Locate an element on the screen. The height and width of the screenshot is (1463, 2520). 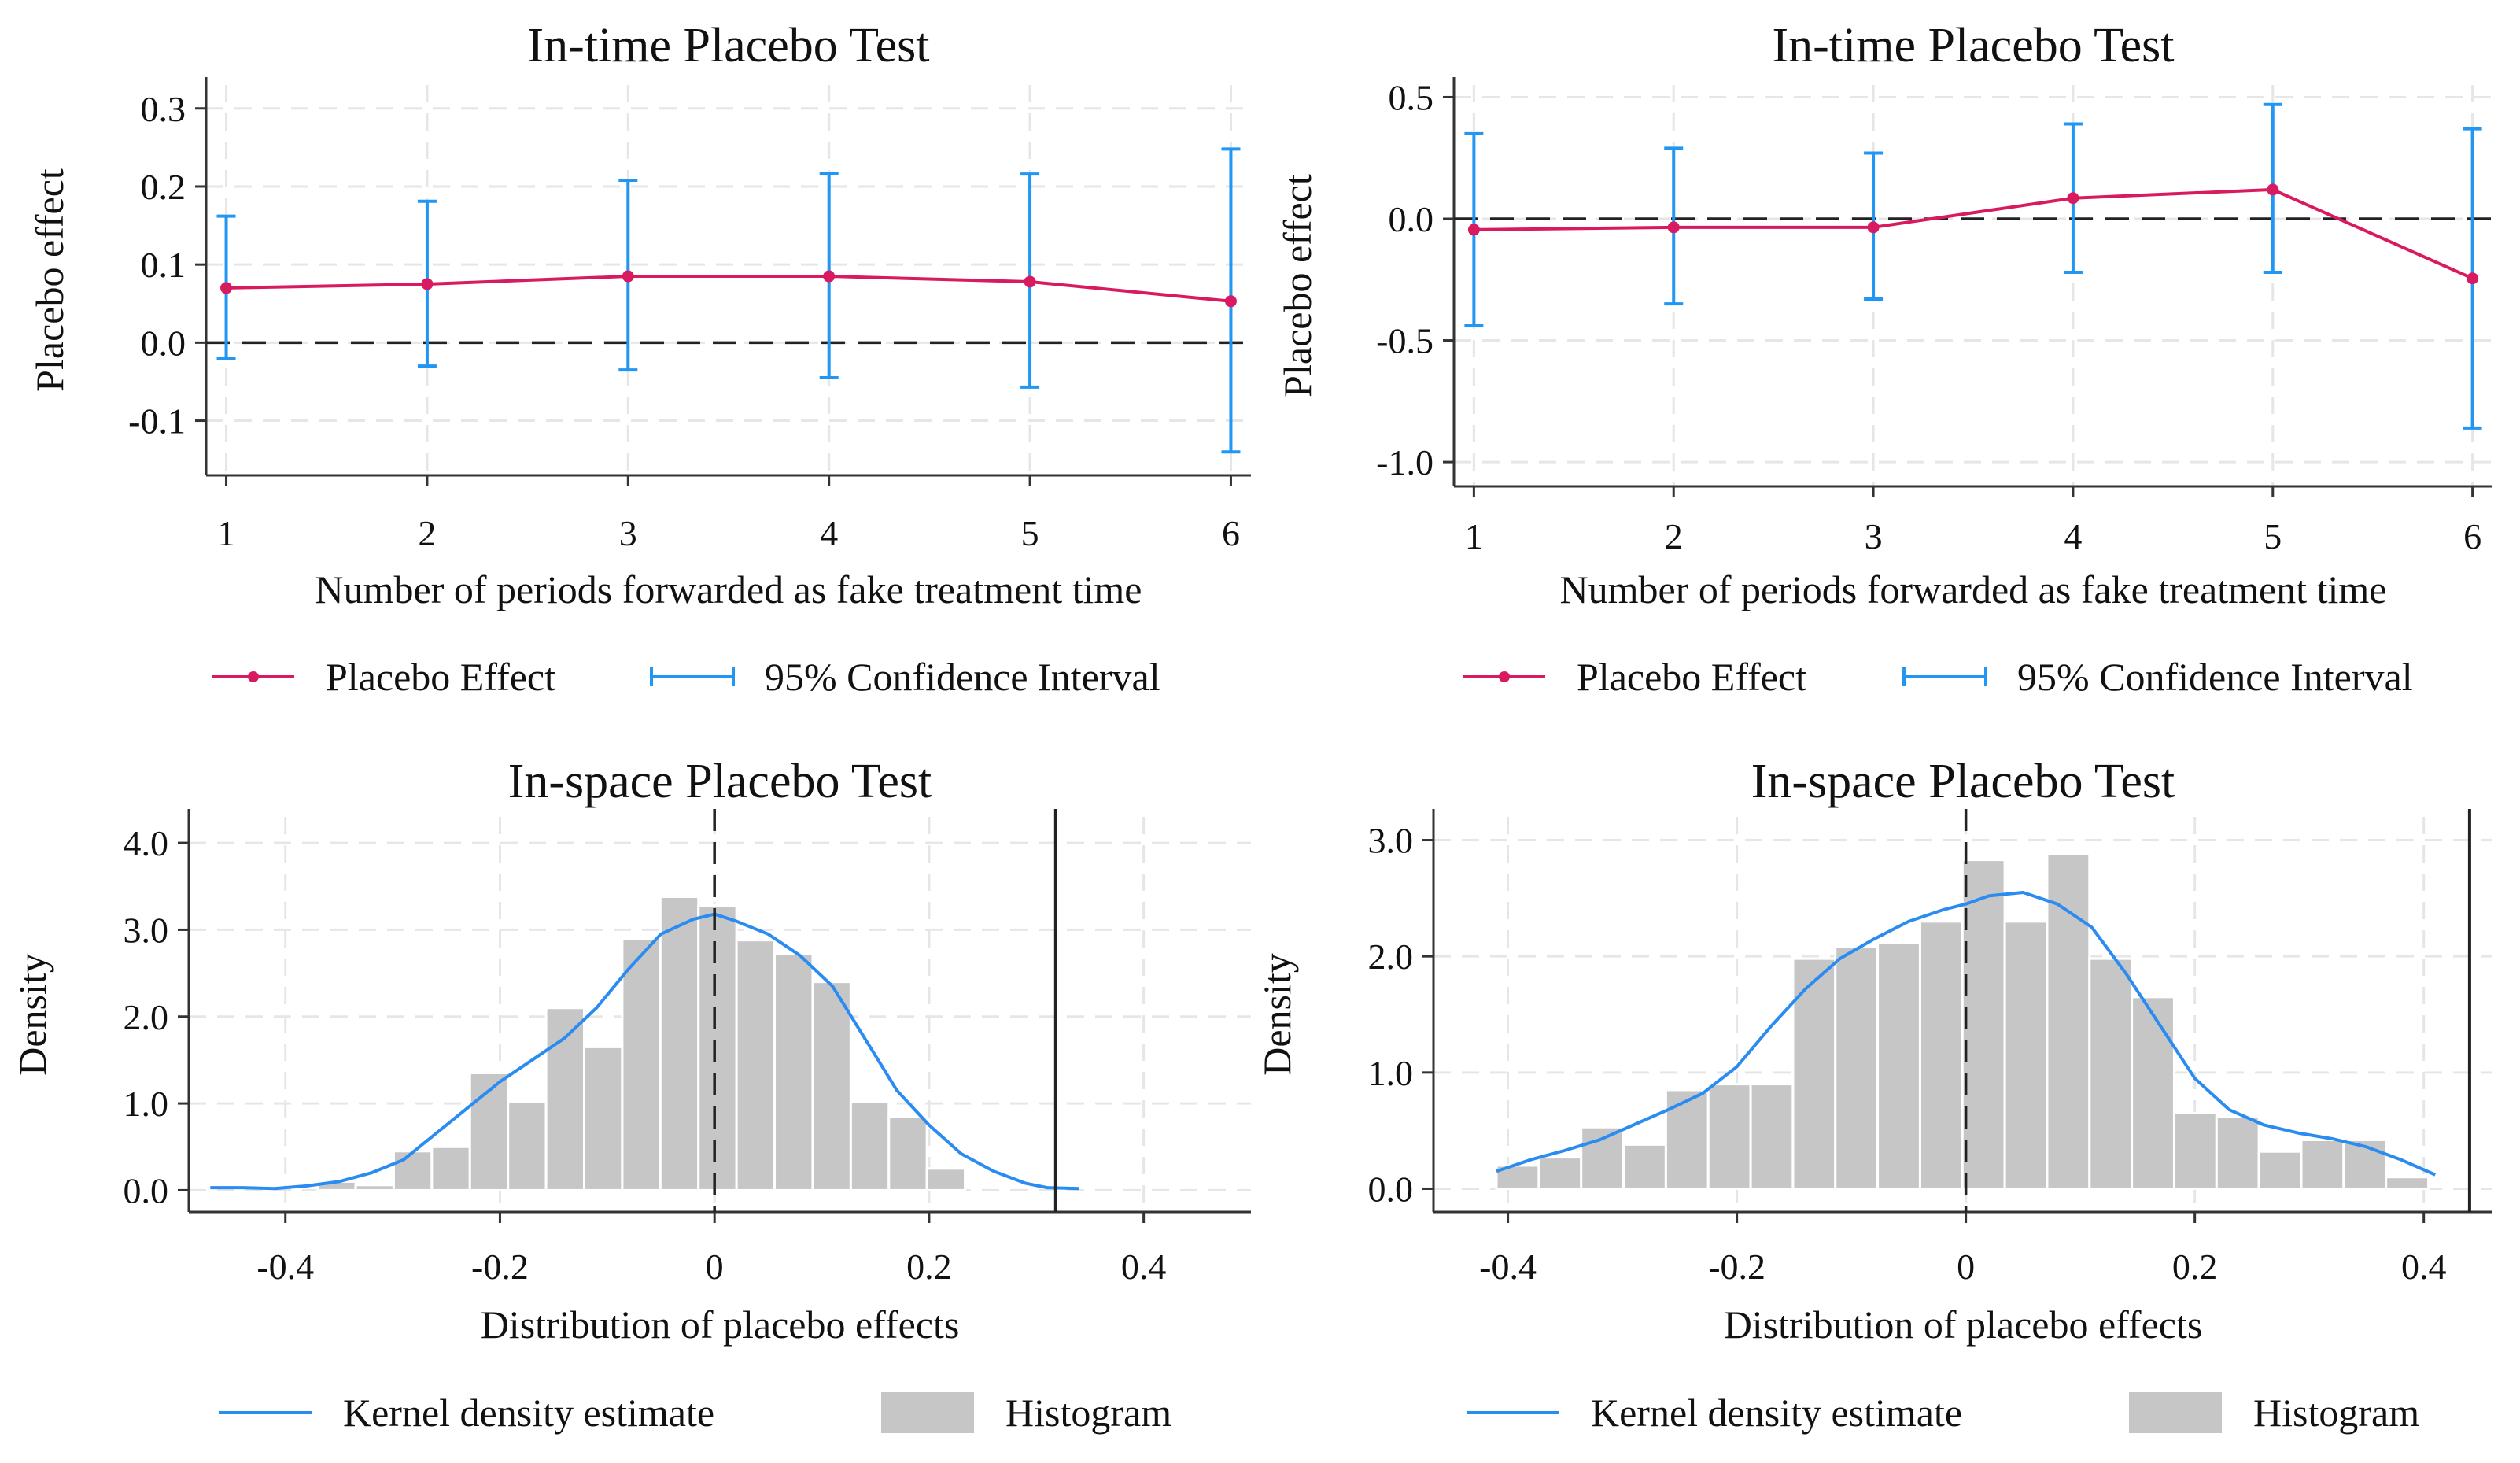
x-tick-label: 2 is located at coordinates (1674, 536).